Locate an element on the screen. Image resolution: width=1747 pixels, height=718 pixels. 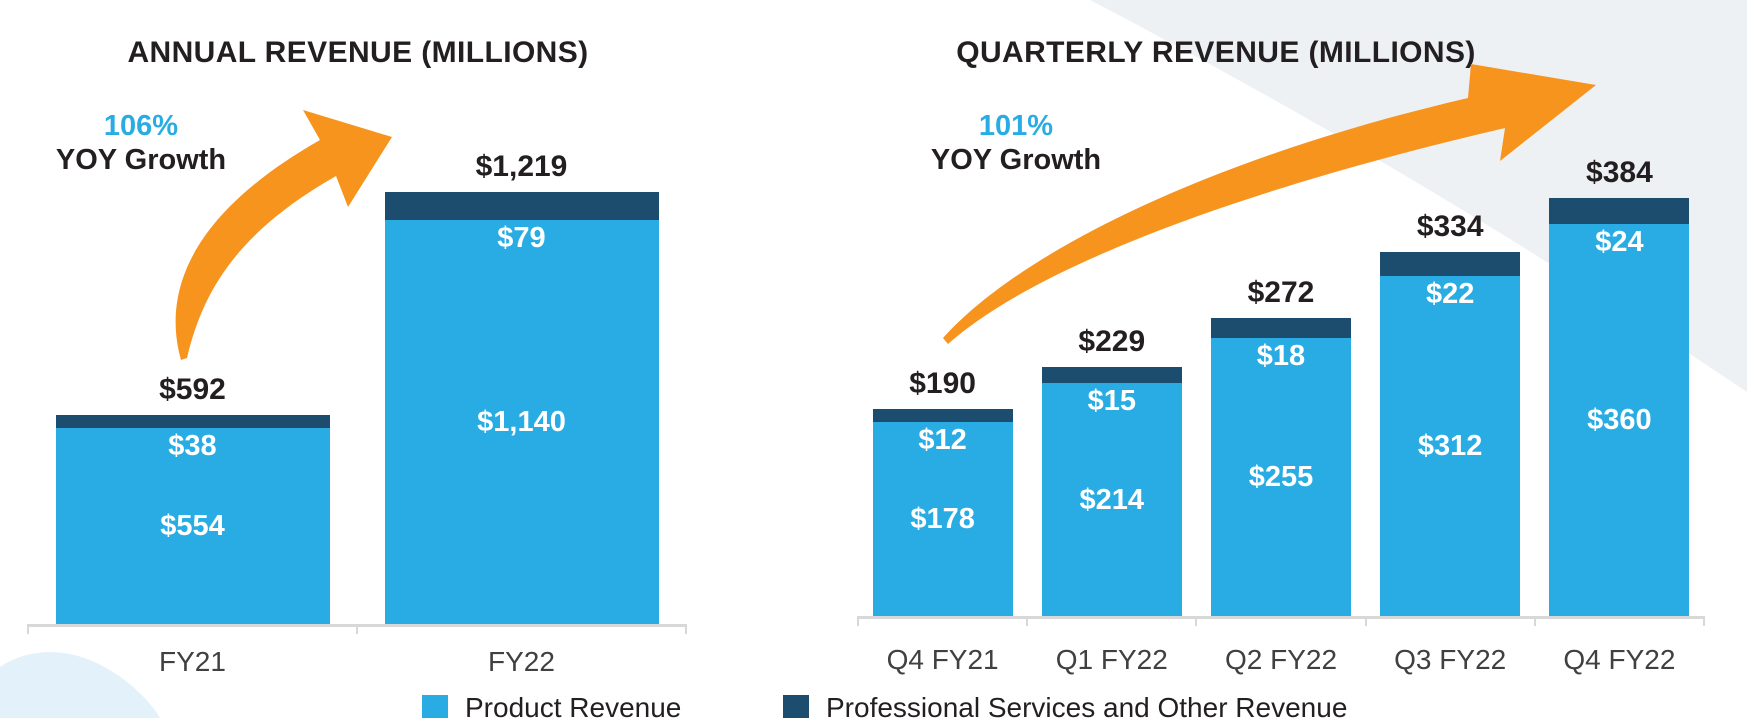
legend-label-product: Product Revenue is located at coordinates (573, 705).